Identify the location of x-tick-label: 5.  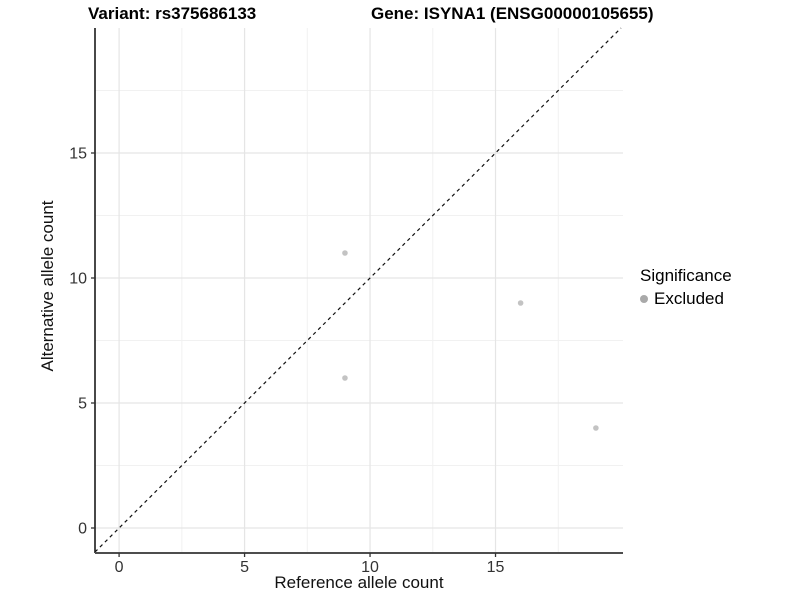
(244, 567).